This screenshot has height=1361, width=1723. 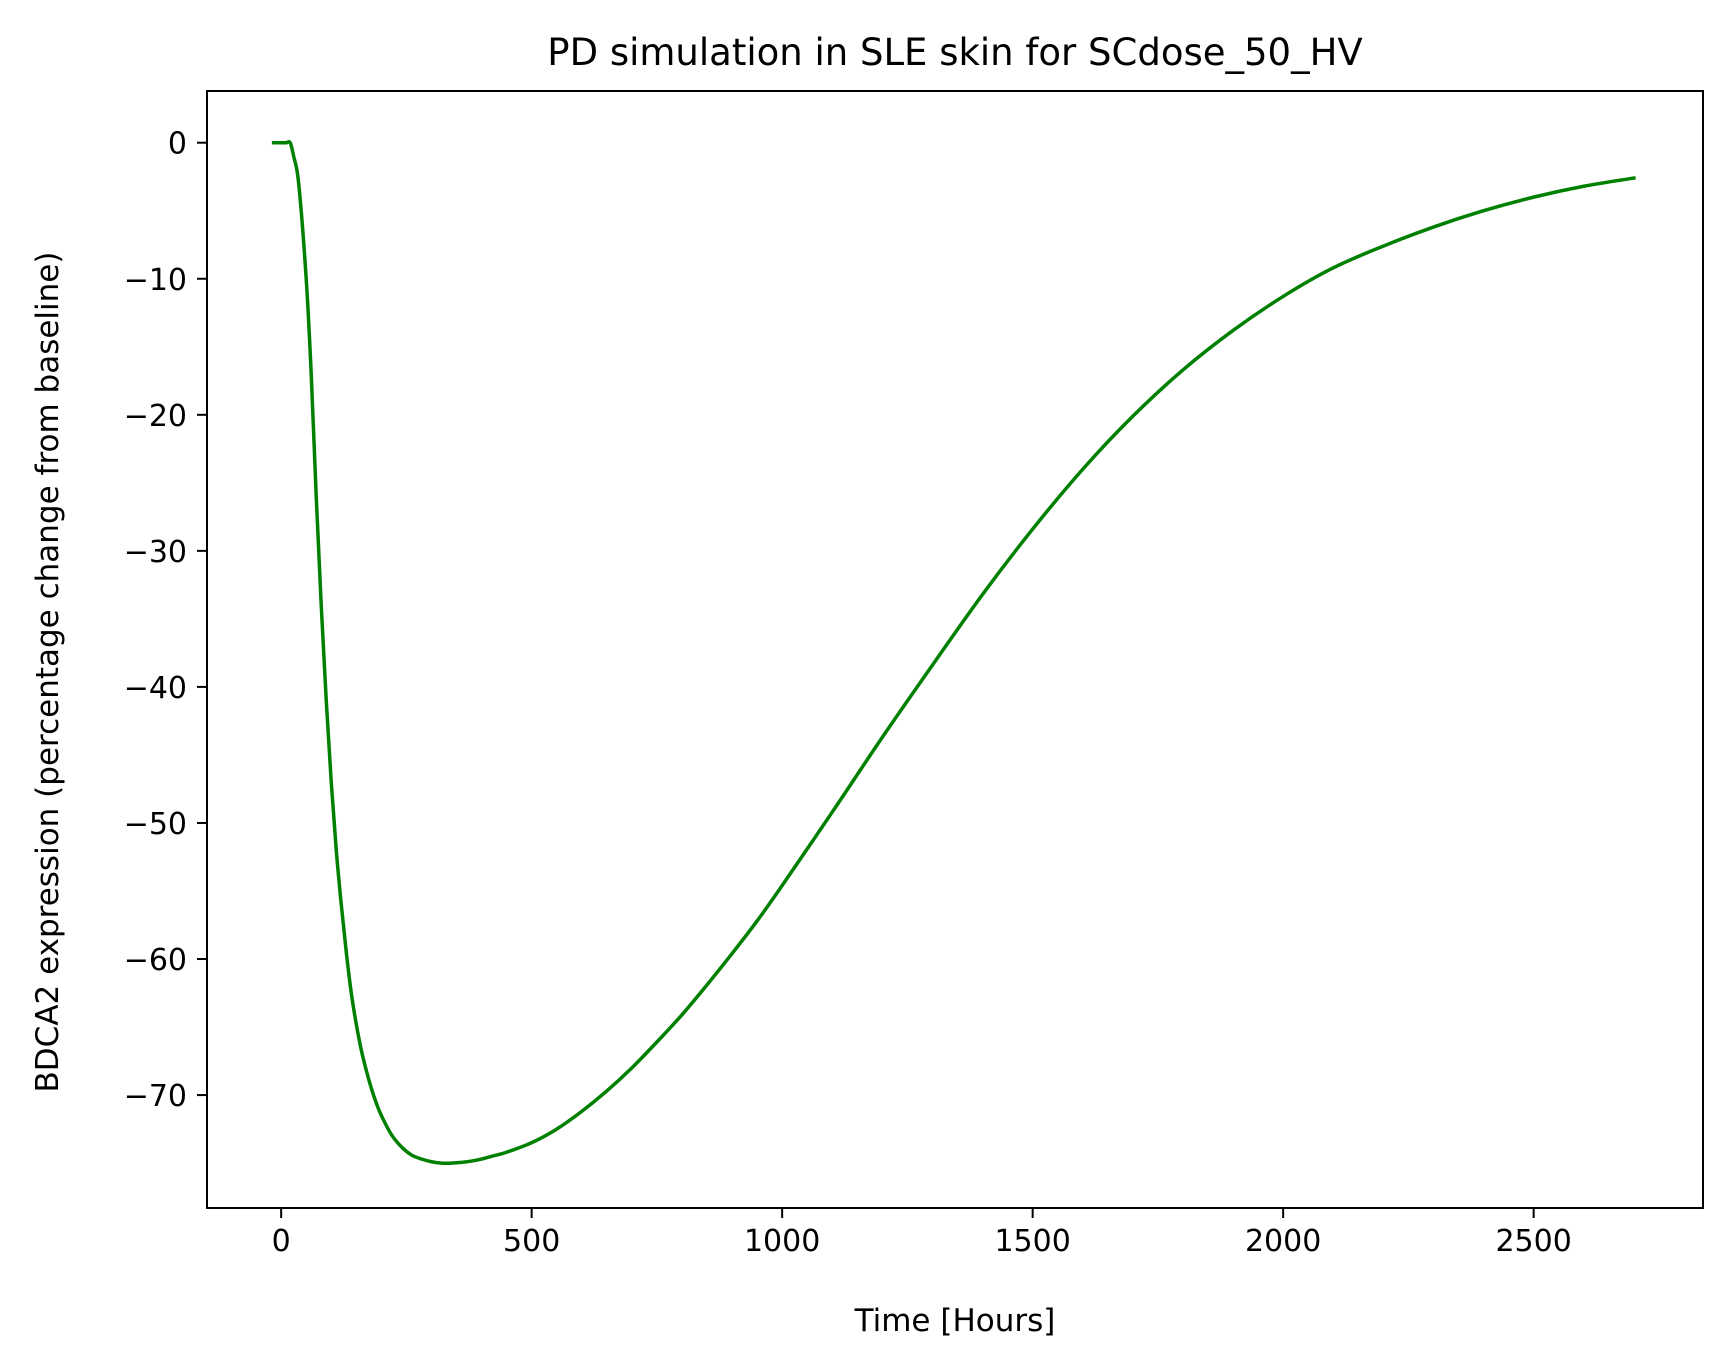 What do you see at coordinates (1032, 1241) in the screenshot?
I see `x-tick-label: 1500` at bounding box center [1032, 1241].